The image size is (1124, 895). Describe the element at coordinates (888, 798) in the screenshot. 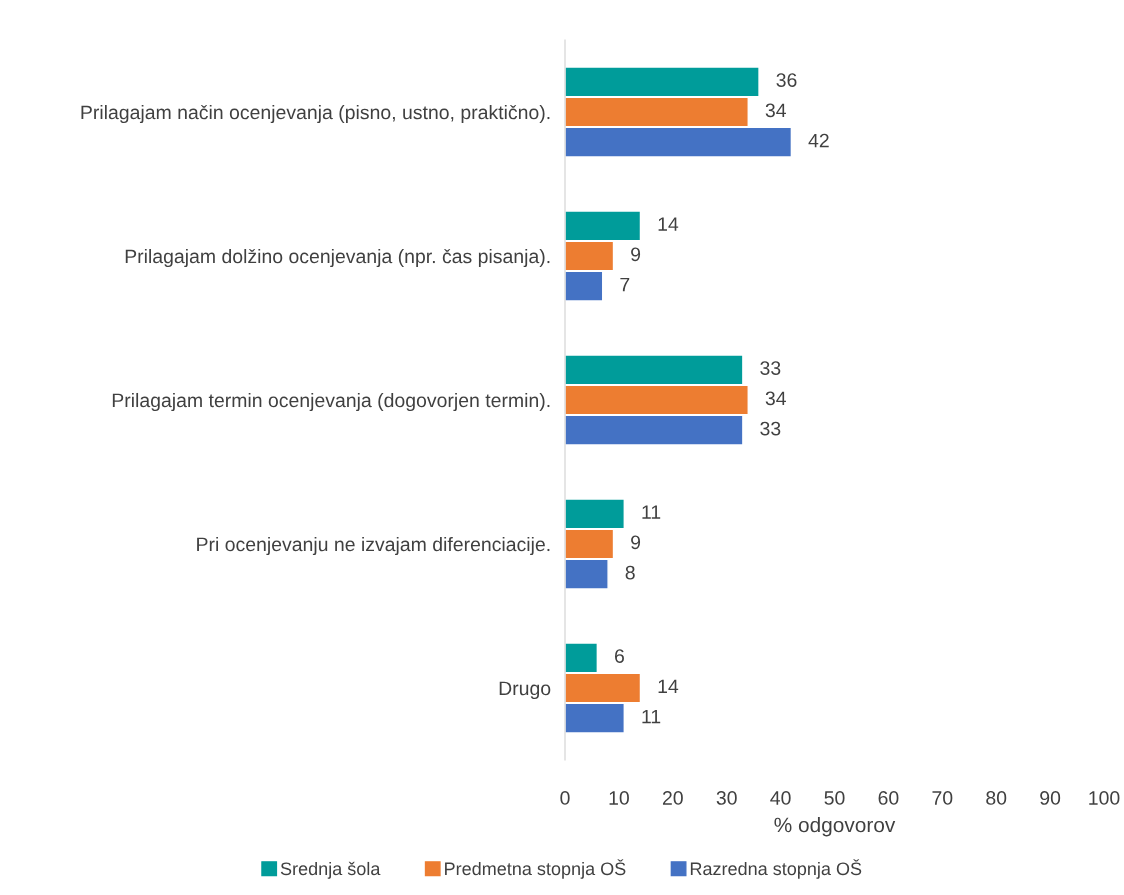

I see `x-tick-label: 60` at that location.